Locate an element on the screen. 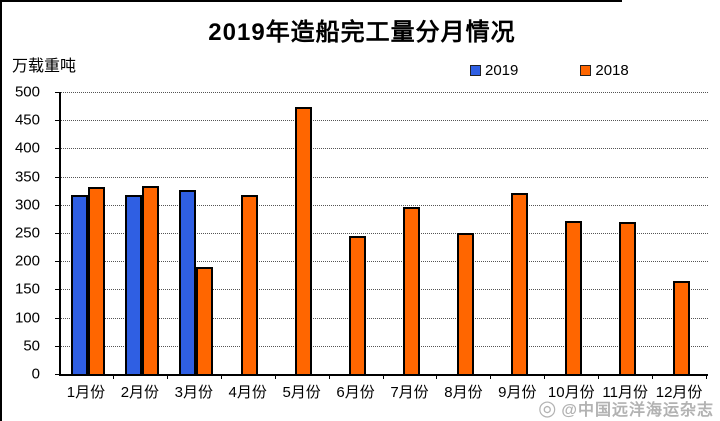  chart-title: 2019年造船完工量分月情况 is located at coordinates (362, 32).